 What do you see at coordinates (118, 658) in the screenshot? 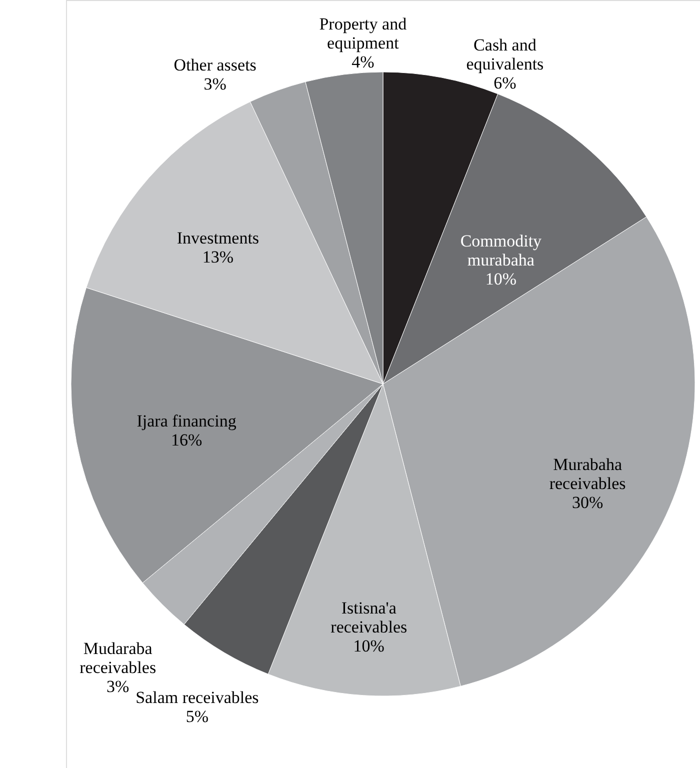
I see `slice-label: Mudaraba receivables` at bounding box center [118, 658].